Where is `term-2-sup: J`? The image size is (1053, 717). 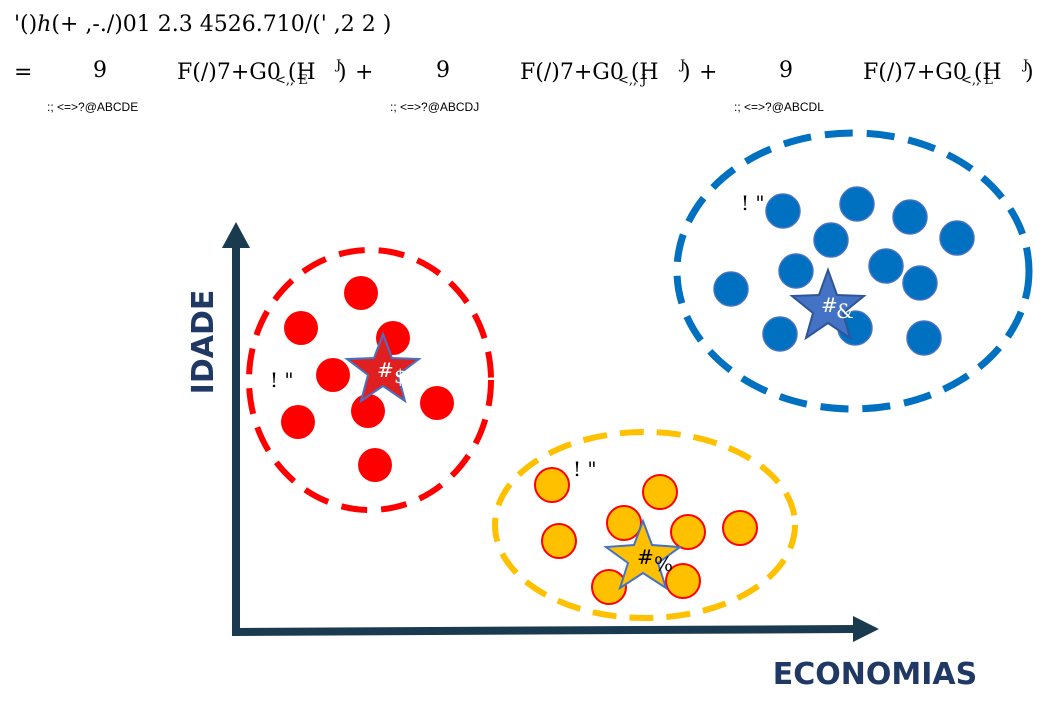
term-2-sup: J is located at coordinates (681, 65).